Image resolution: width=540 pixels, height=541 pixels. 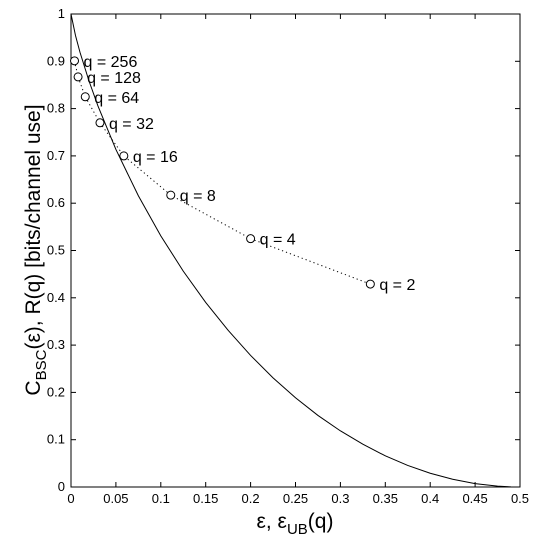 I want to click on y-tick-label: 0.5, so click(x=56, y=250).